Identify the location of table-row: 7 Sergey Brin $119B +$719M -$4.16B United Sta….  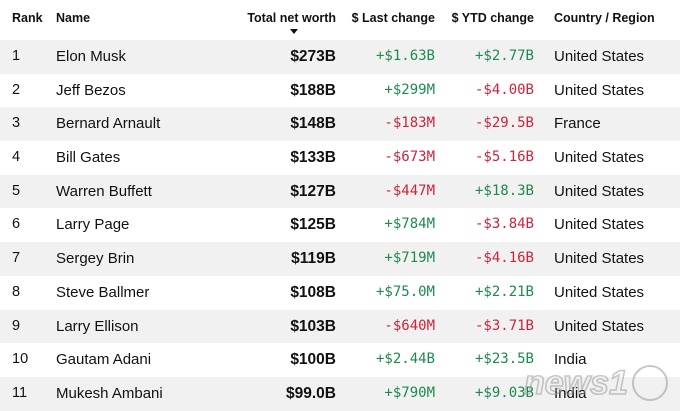
(340, 259).